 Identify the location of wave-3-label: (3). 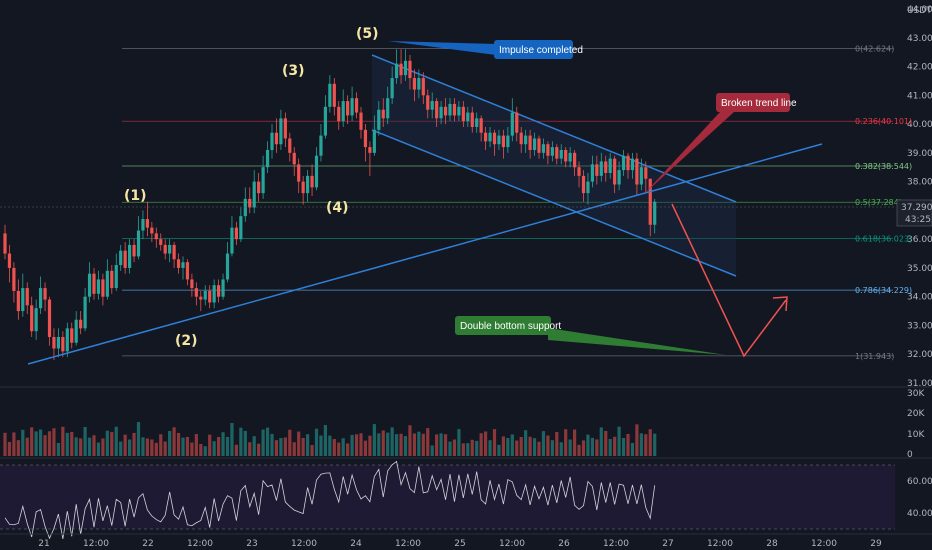
(293, 71).